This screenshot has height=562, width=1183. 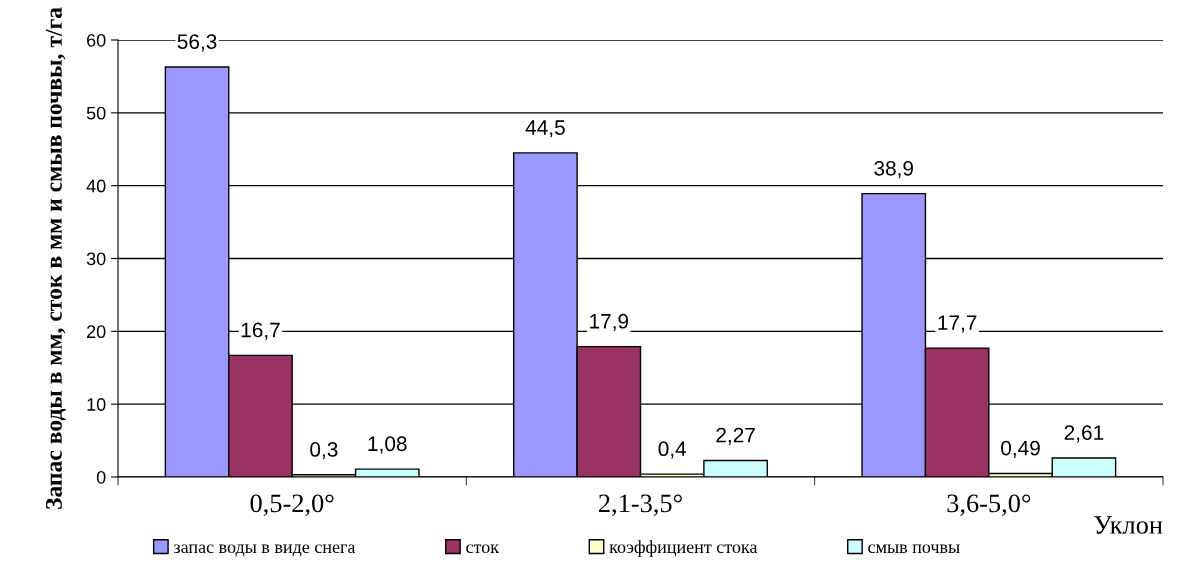 I want to click on legend-label: смыв почвы, so click(x=914, y=549).